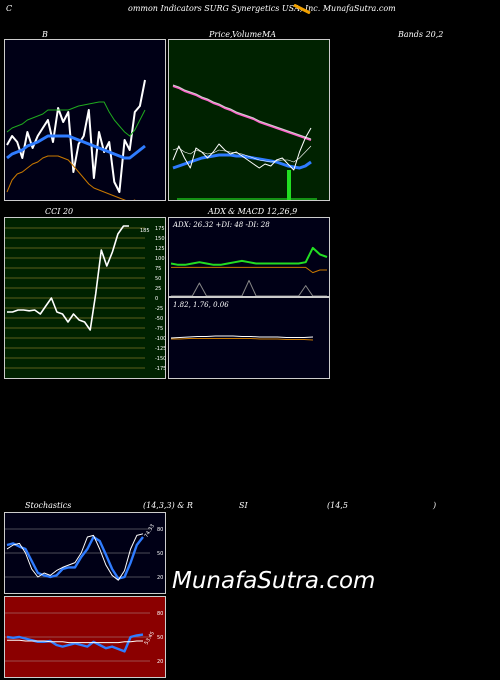  Describe the element at coordinates (160, 249) in the screenshot. I see `cci-tick-label: 125` at that location.